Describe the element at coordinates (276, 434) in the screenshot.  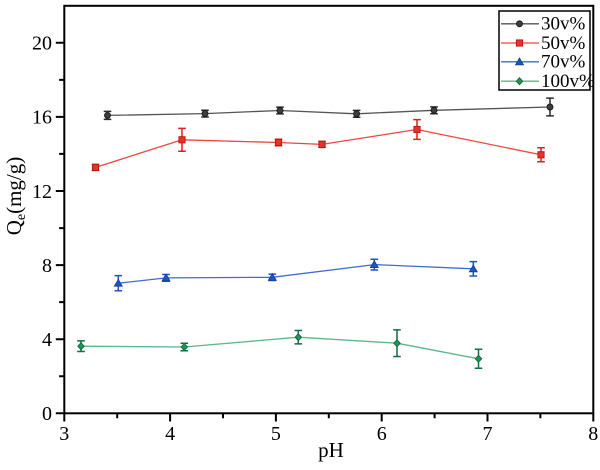
I see `svg-text: 5` at that location.